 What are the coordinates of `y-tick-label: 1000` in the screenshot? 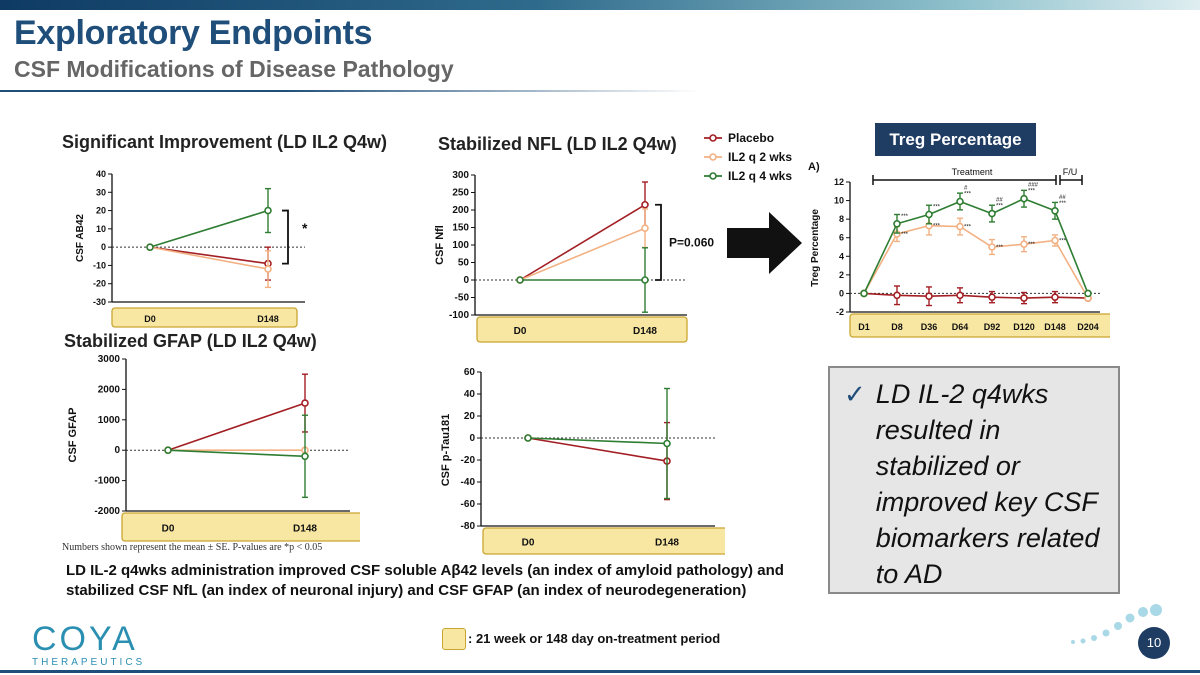 It's located at (109, 420).